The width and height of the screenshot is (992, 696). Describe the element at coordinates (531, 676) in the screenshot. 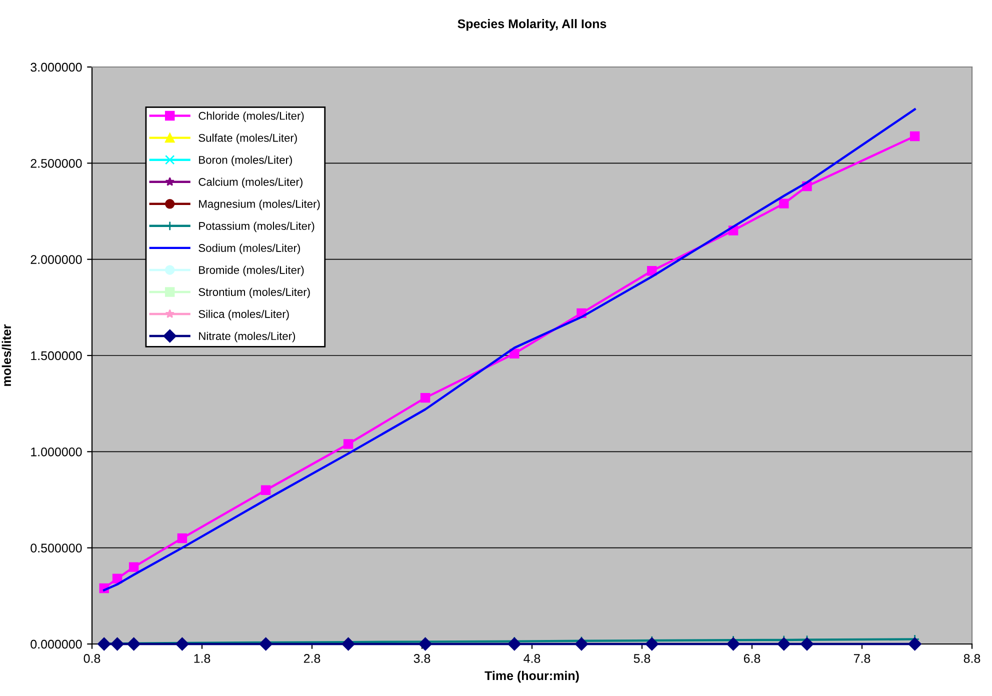

I see `x-axis-title: Time (hour:min)` at that location.